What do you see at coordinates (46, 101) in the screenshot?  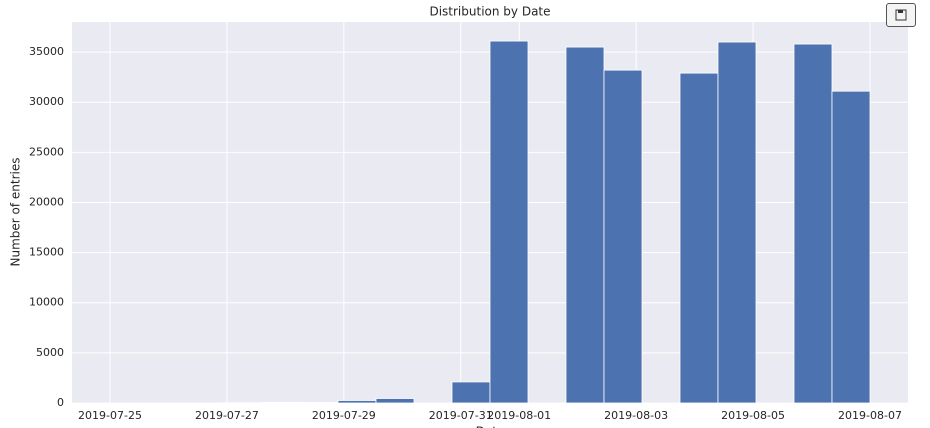 I see `y-tick-label: 30000` at bounding box center [46, 101].